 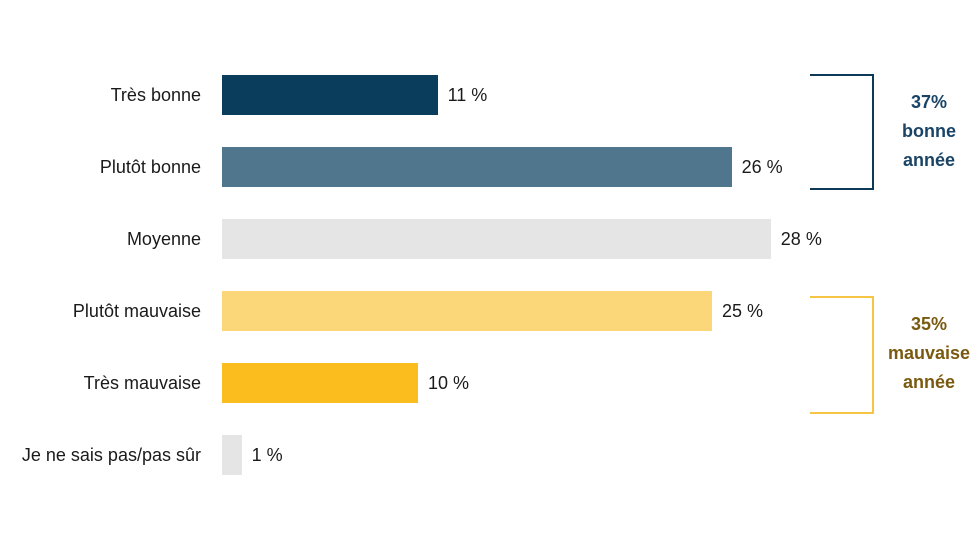 What do you see at coordinates (929, 102) in the screenshot?
I see `good-year-percent: 37%` at bounding box center [929, 102].